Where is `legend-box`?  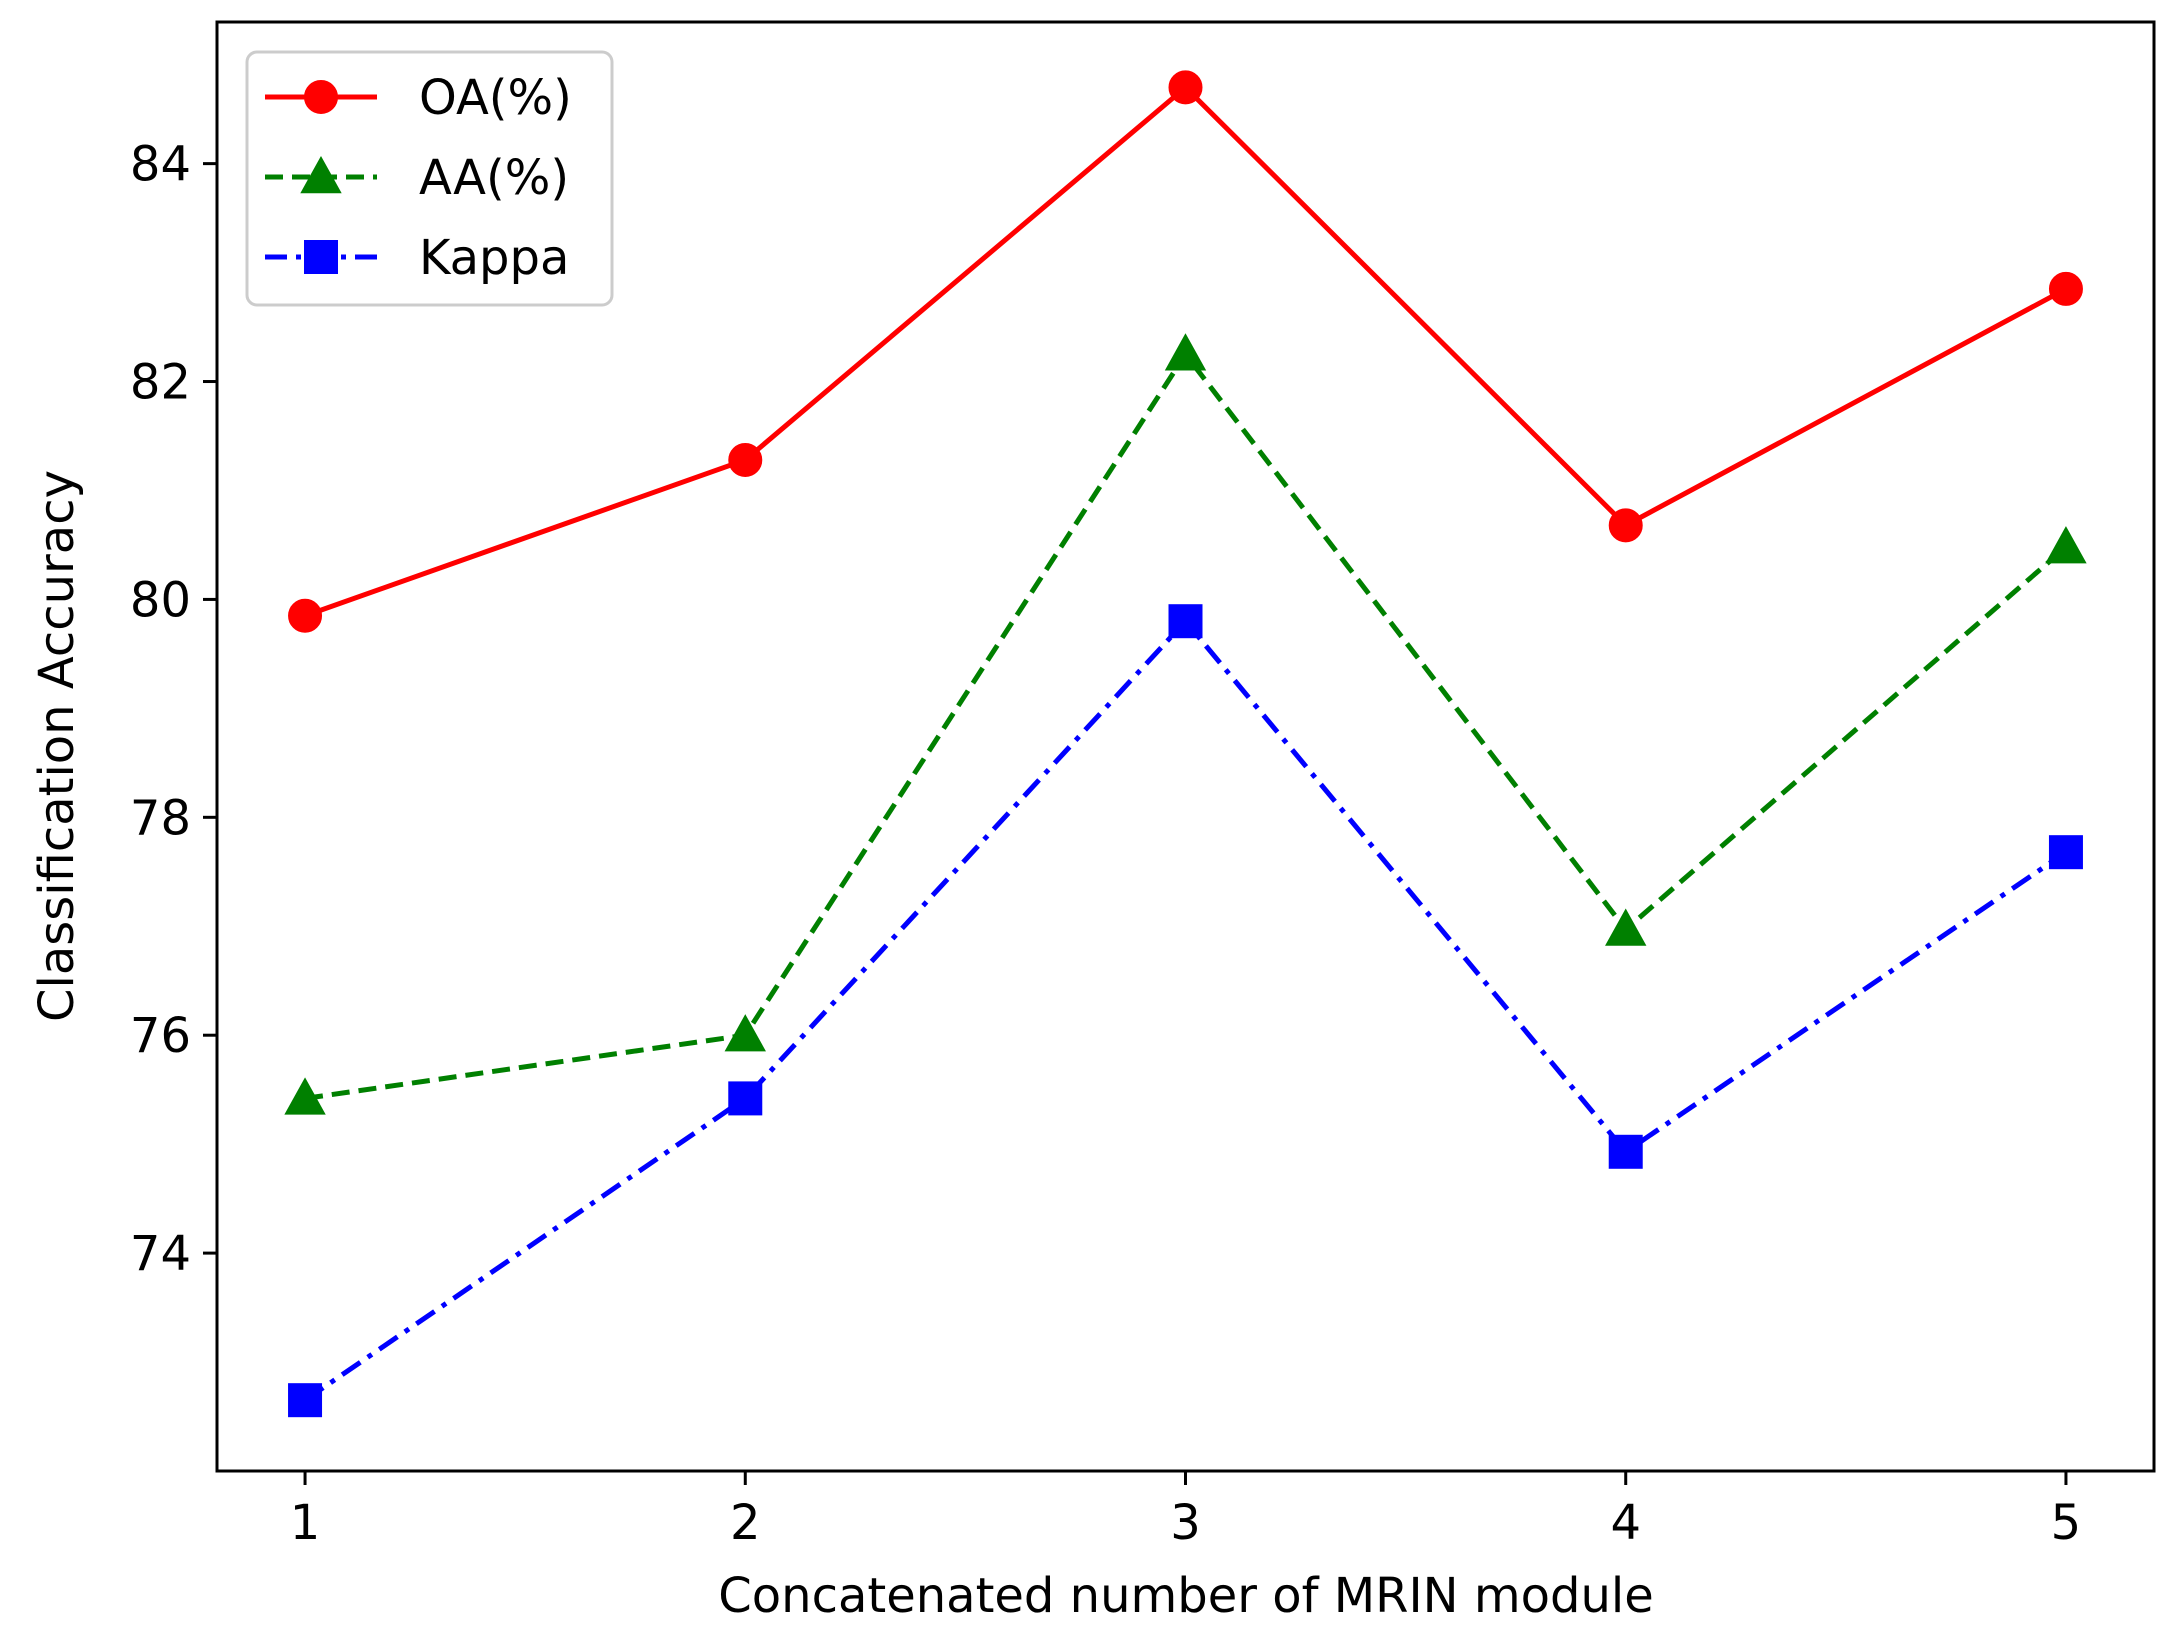
legend-box is located at coordinates (429, 178).